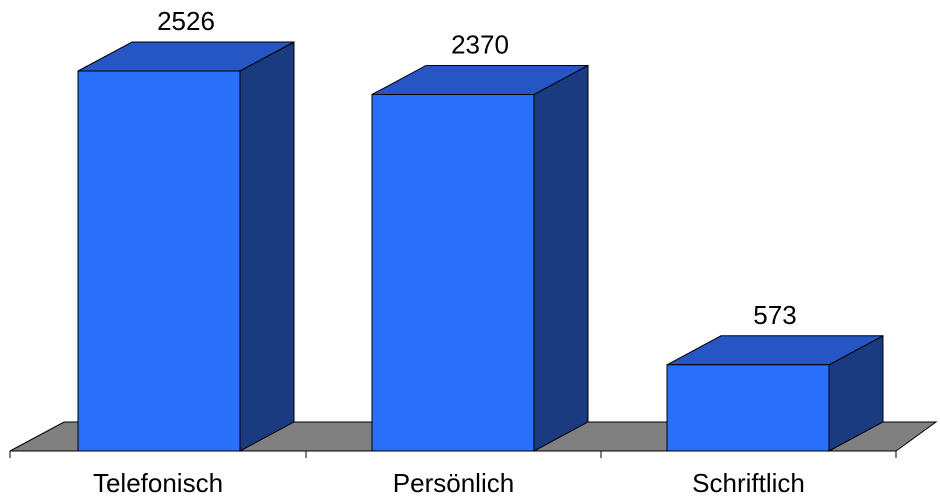 The width and height of the screenshot is (940, 499). What do you see at coordinates (453, 483) in the screenshot?
I see `x-tick-label: Persönlich` at bounding box center [453, 483].